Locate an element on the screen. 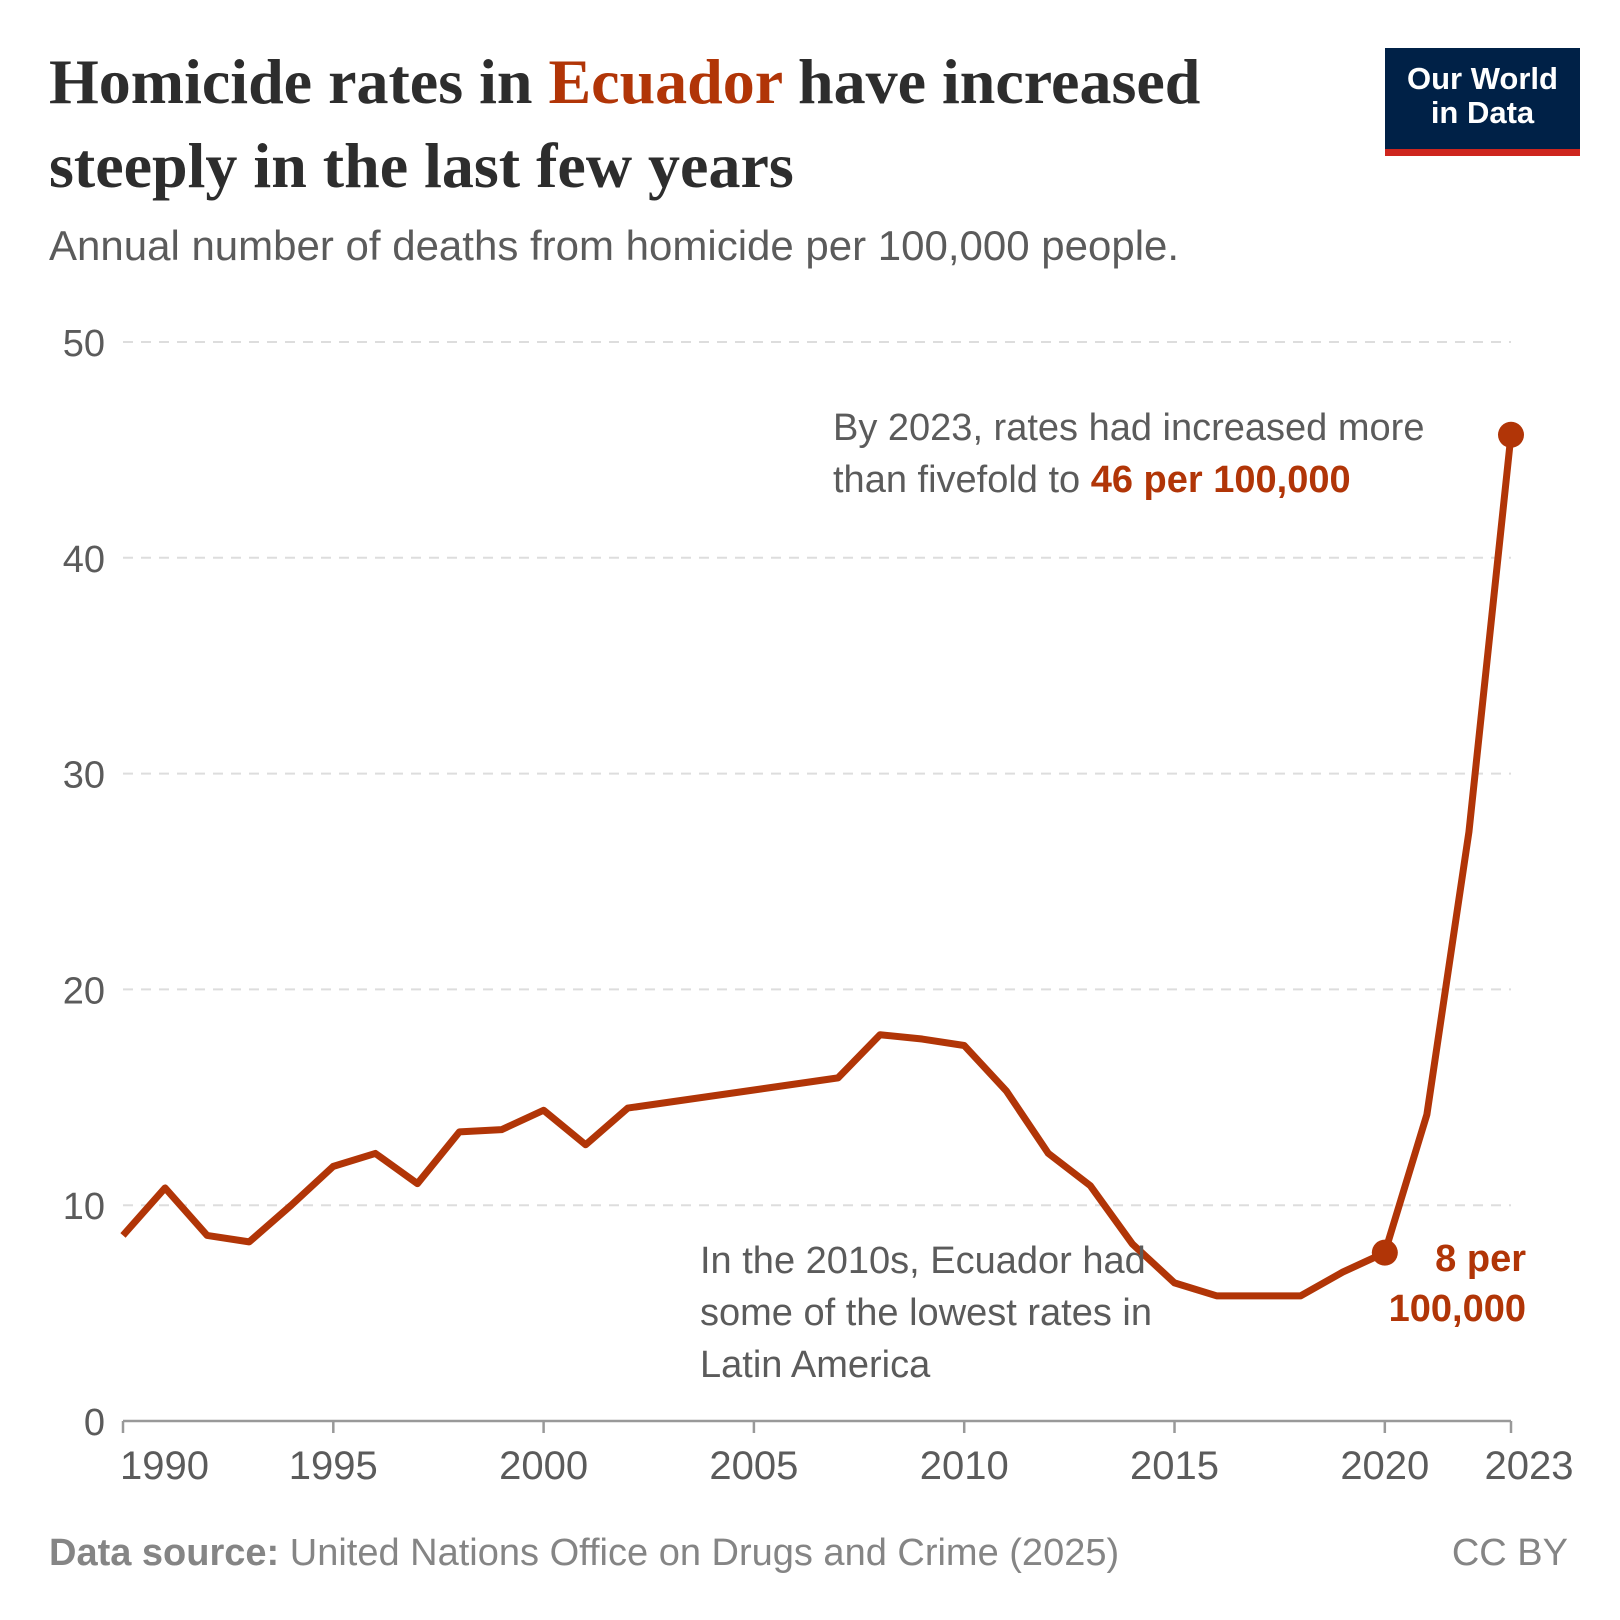 This screenshot has height=1620, width=1620. title-text: Homicide rates in is located at coordinates (299, 81).